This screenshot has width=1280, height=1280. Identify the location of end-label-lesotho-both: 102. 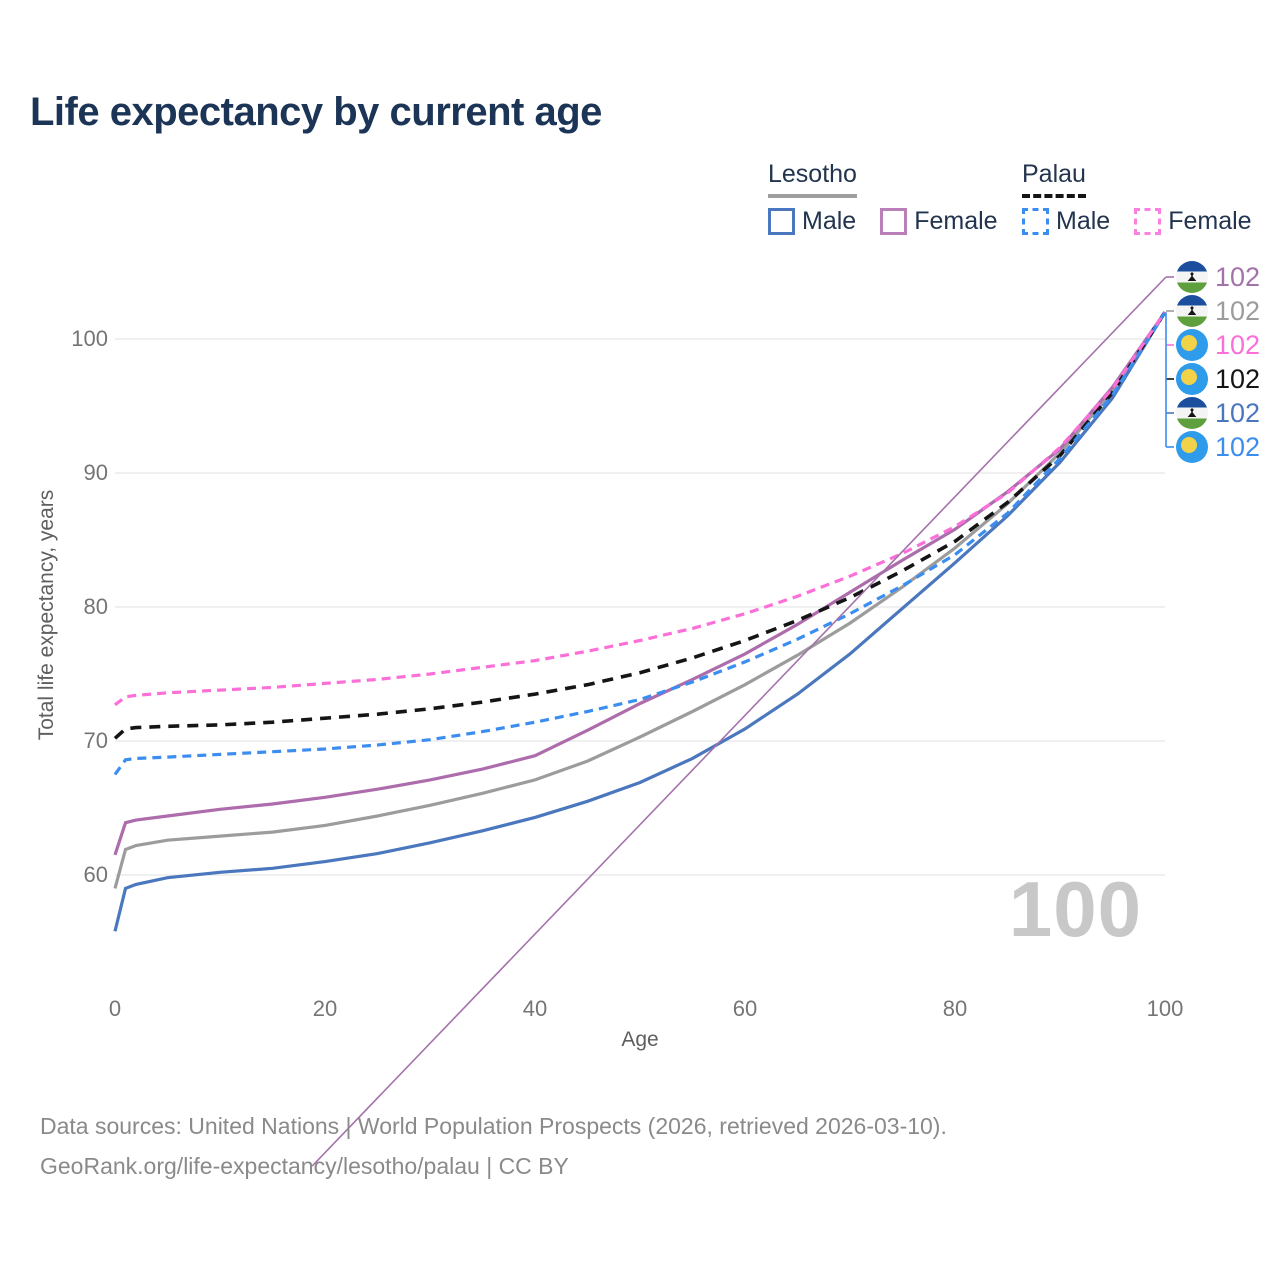
(1218, 311).